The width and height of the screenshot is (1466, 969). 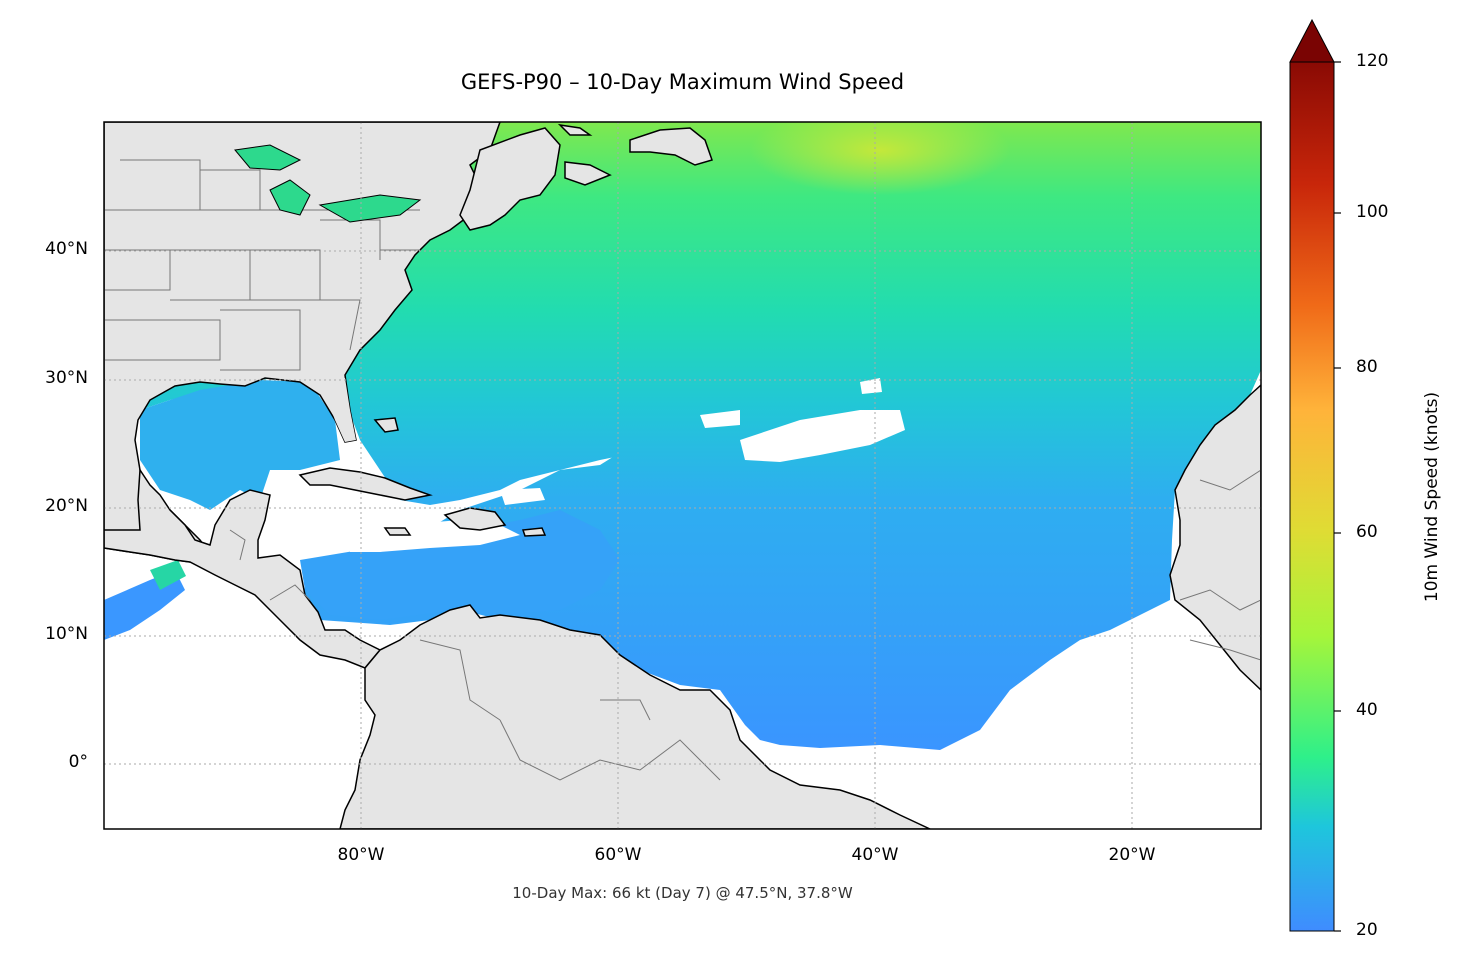 I want to click on colorbar-tick-40: 40, so click(x=1367, y=710).